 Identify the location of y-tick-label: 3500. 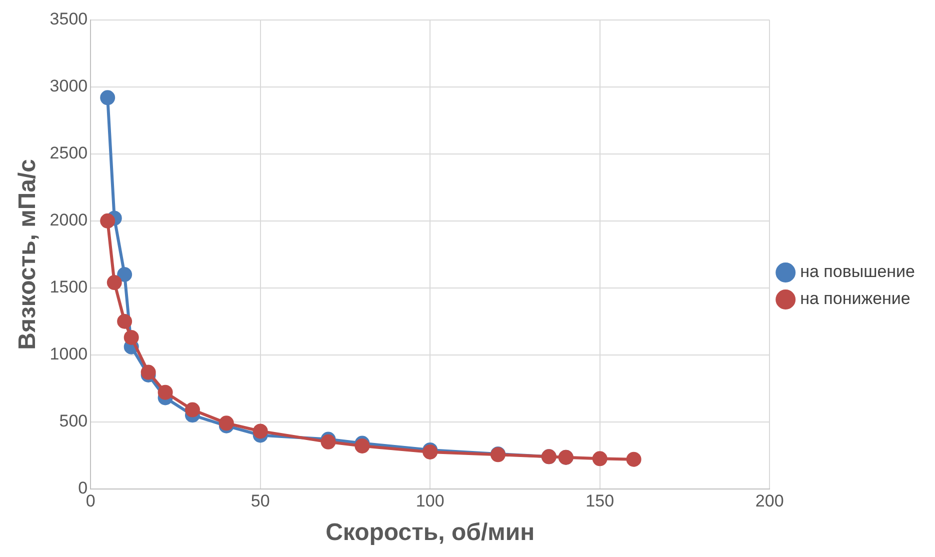
(69, 19).